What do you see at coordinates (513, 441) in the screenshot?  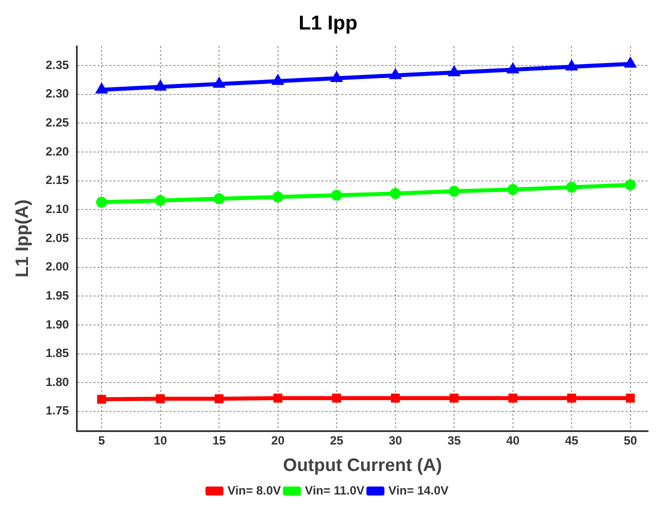 I see `x-tick-label: 40` at bounding box center [513, 441].